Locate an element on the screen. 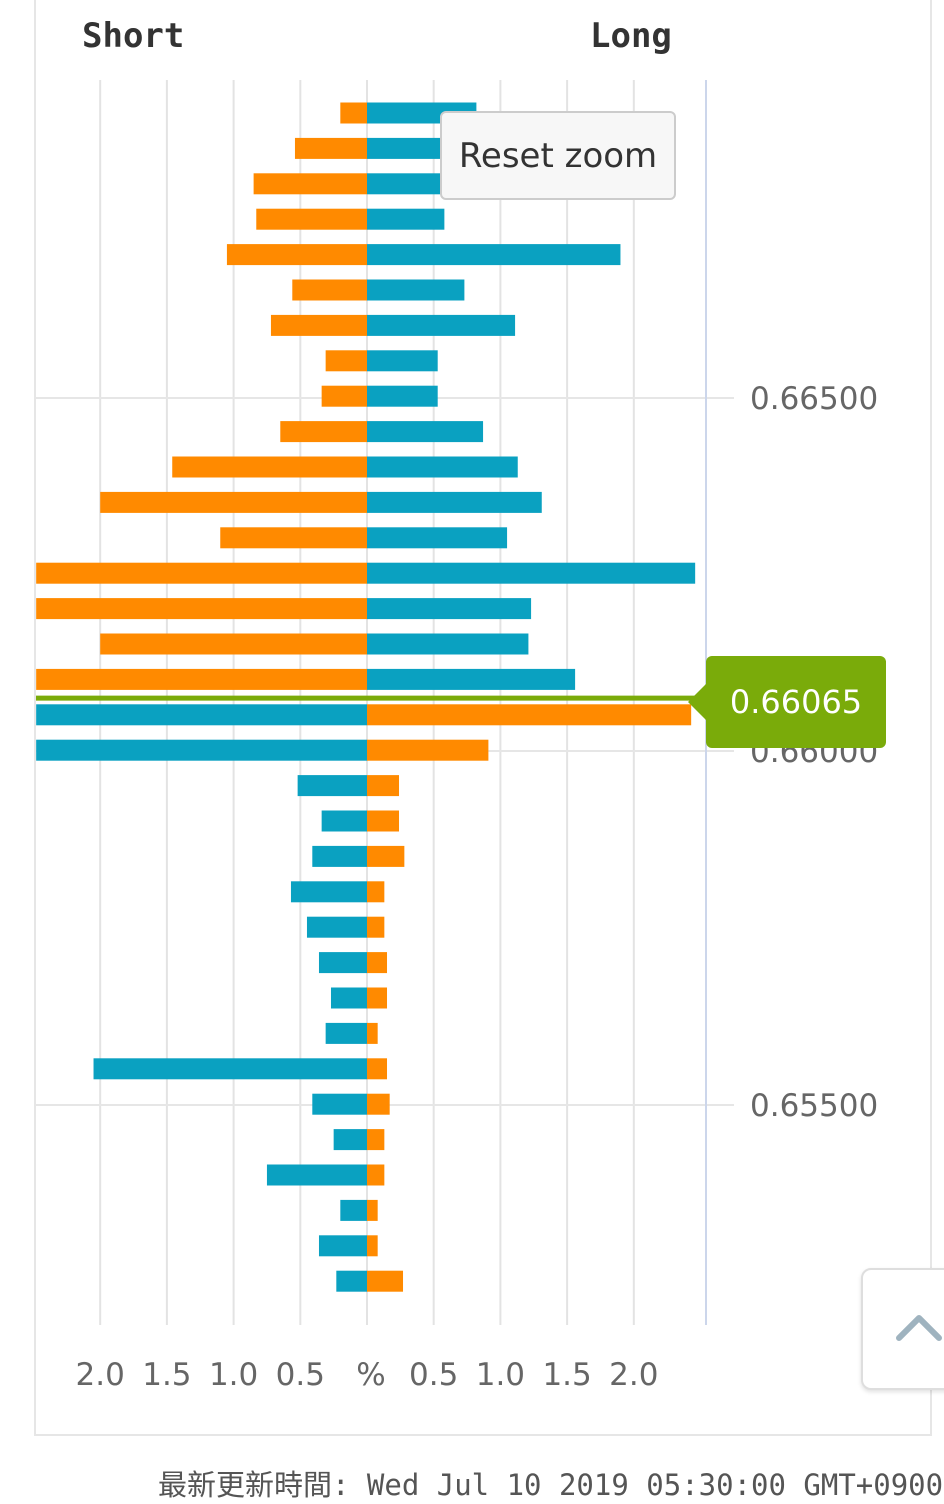  scroll-top-button is located at coordinates (902, 1329).